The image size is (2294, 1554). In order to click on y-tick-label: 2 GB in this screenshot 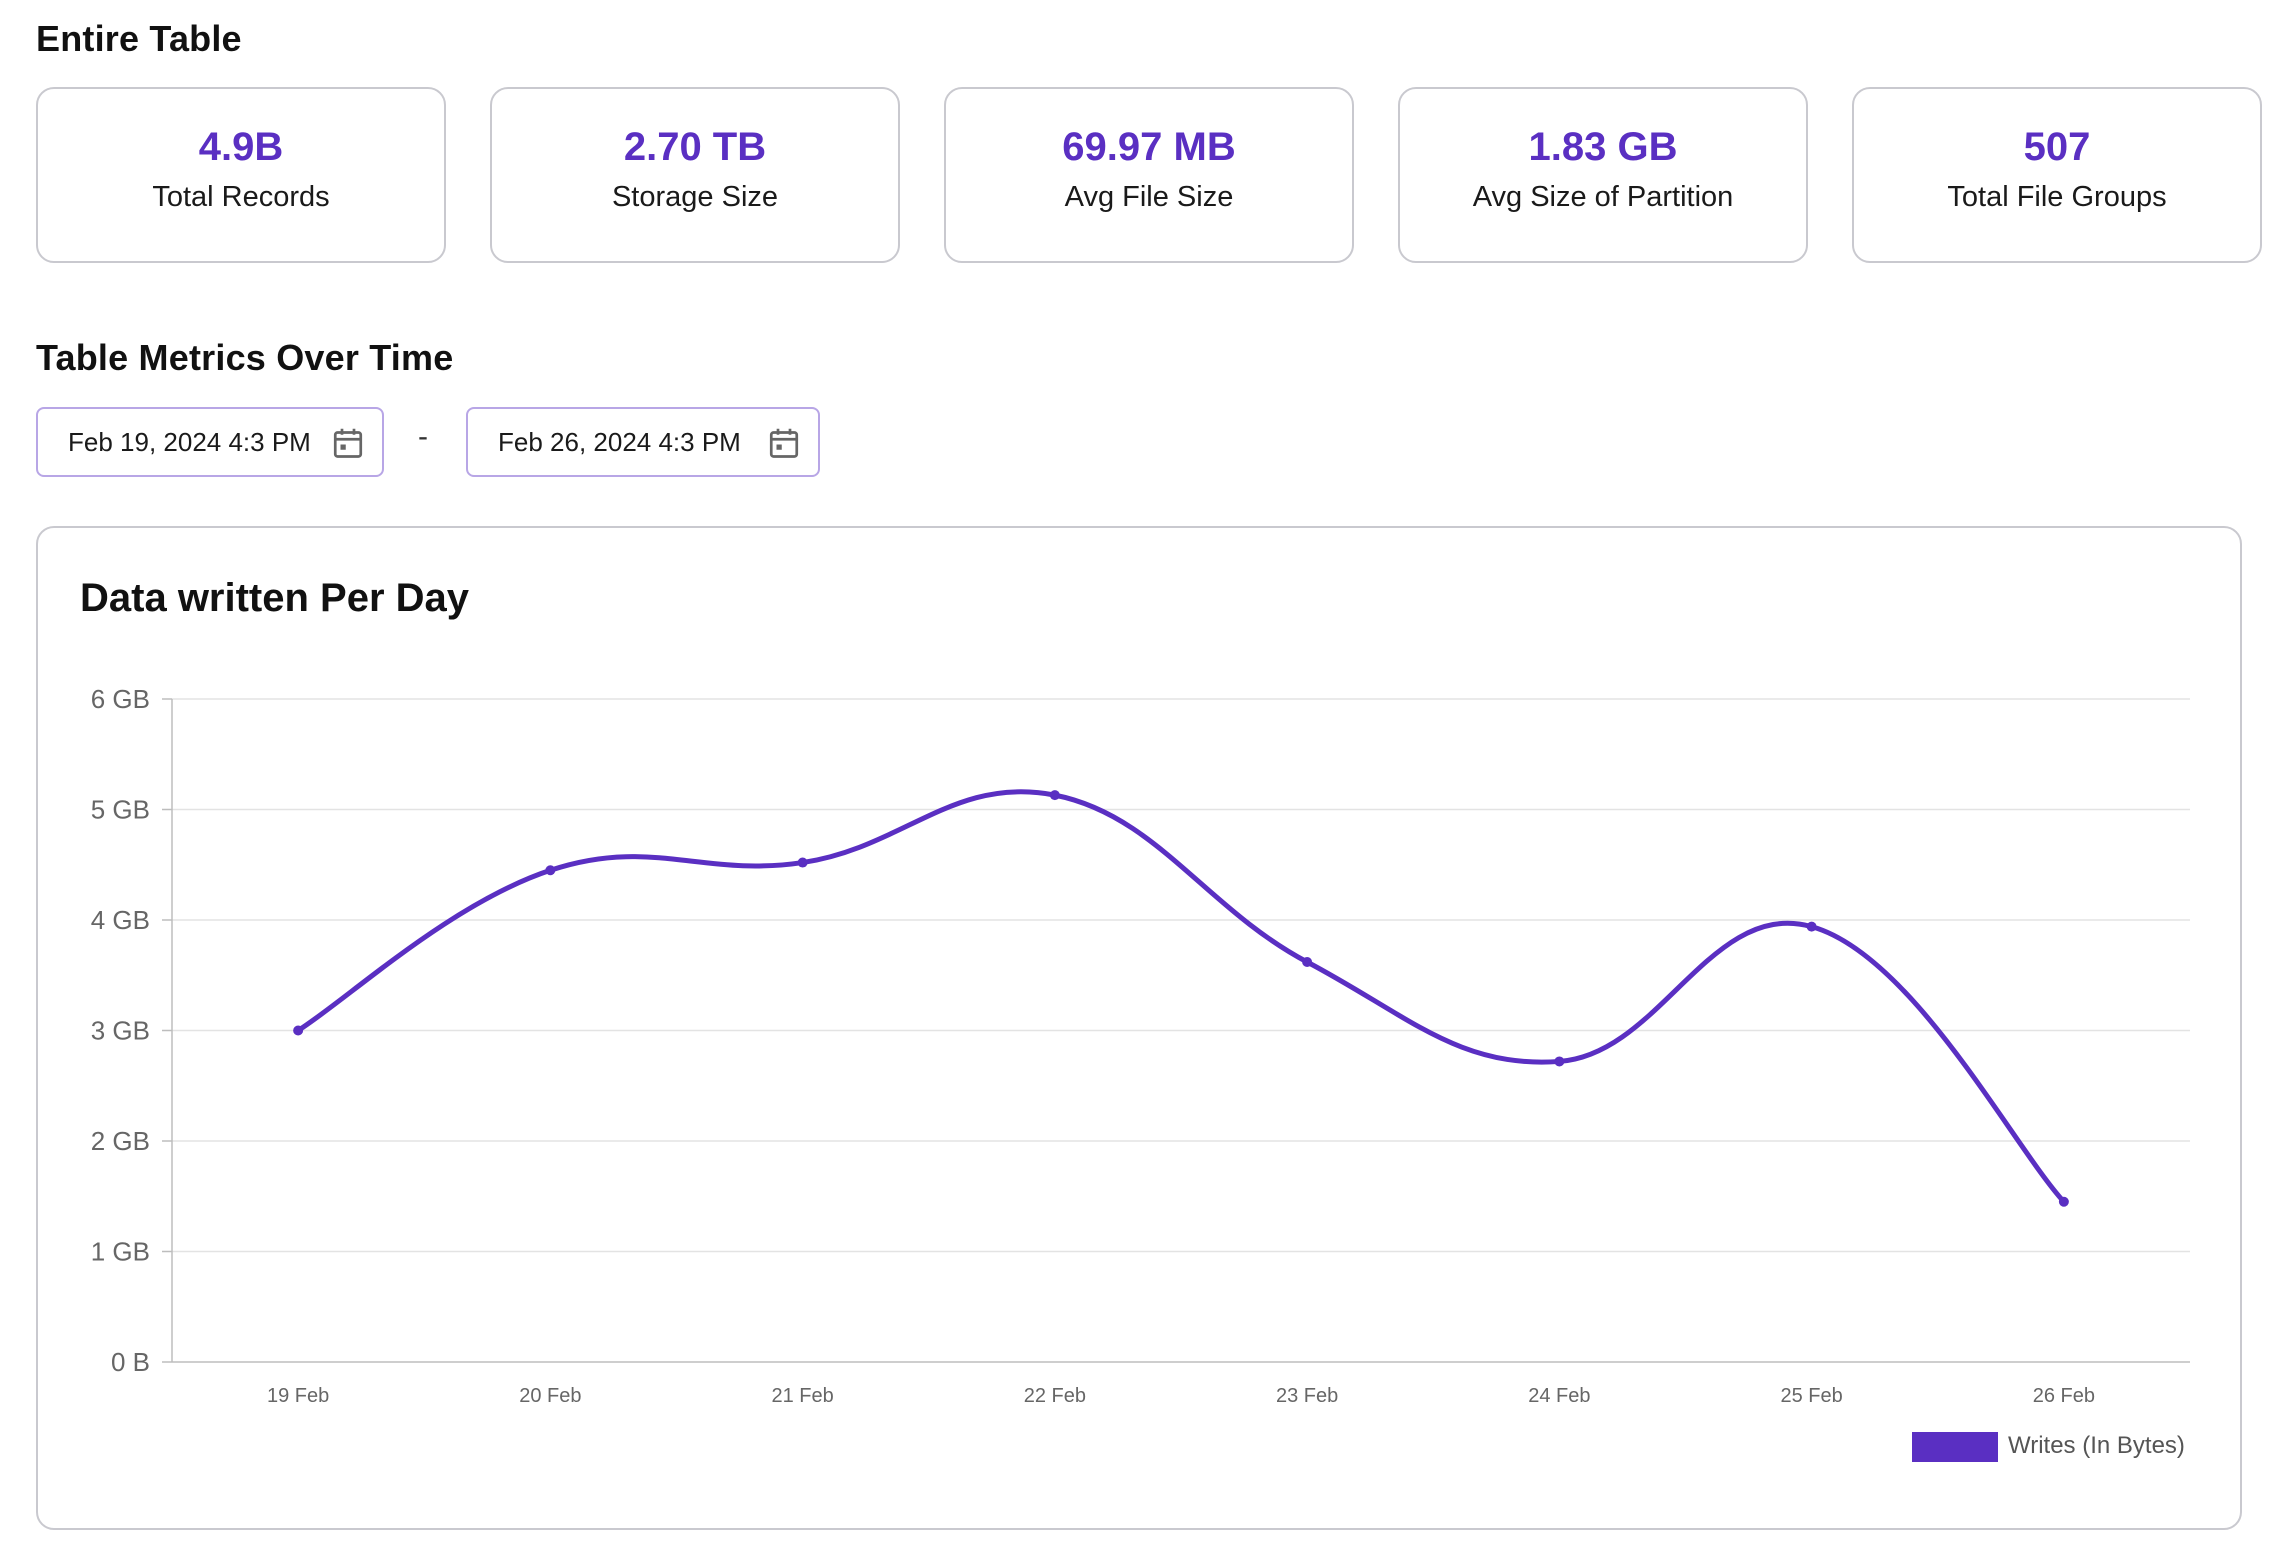, I will do `click(120, 1141)`.